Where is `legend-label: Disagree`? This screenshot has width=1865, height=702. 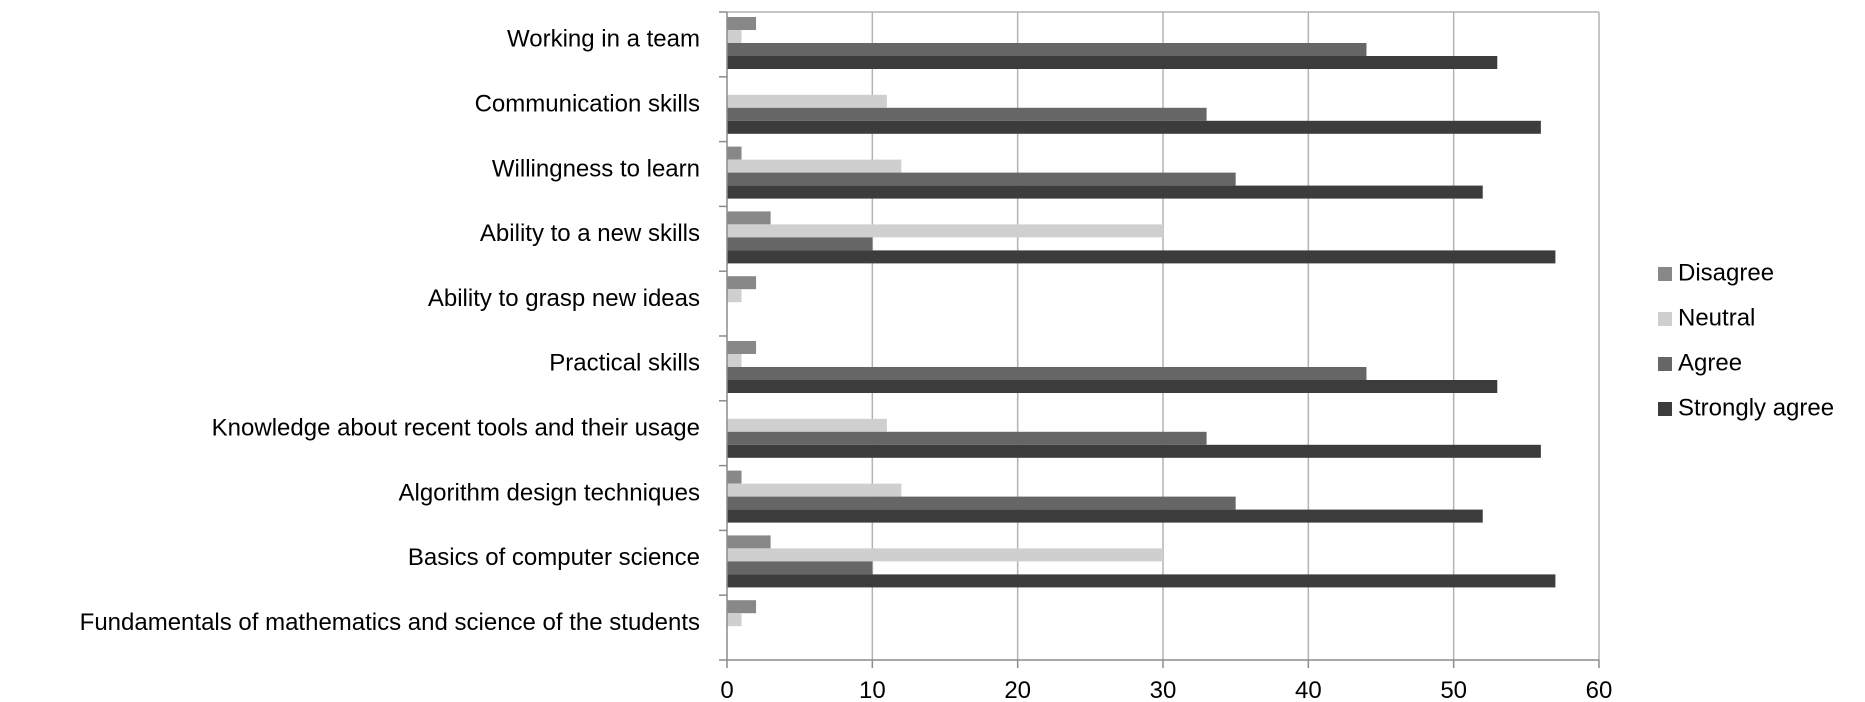
legend-label: Disagree is located at coordinates (1726, 272).